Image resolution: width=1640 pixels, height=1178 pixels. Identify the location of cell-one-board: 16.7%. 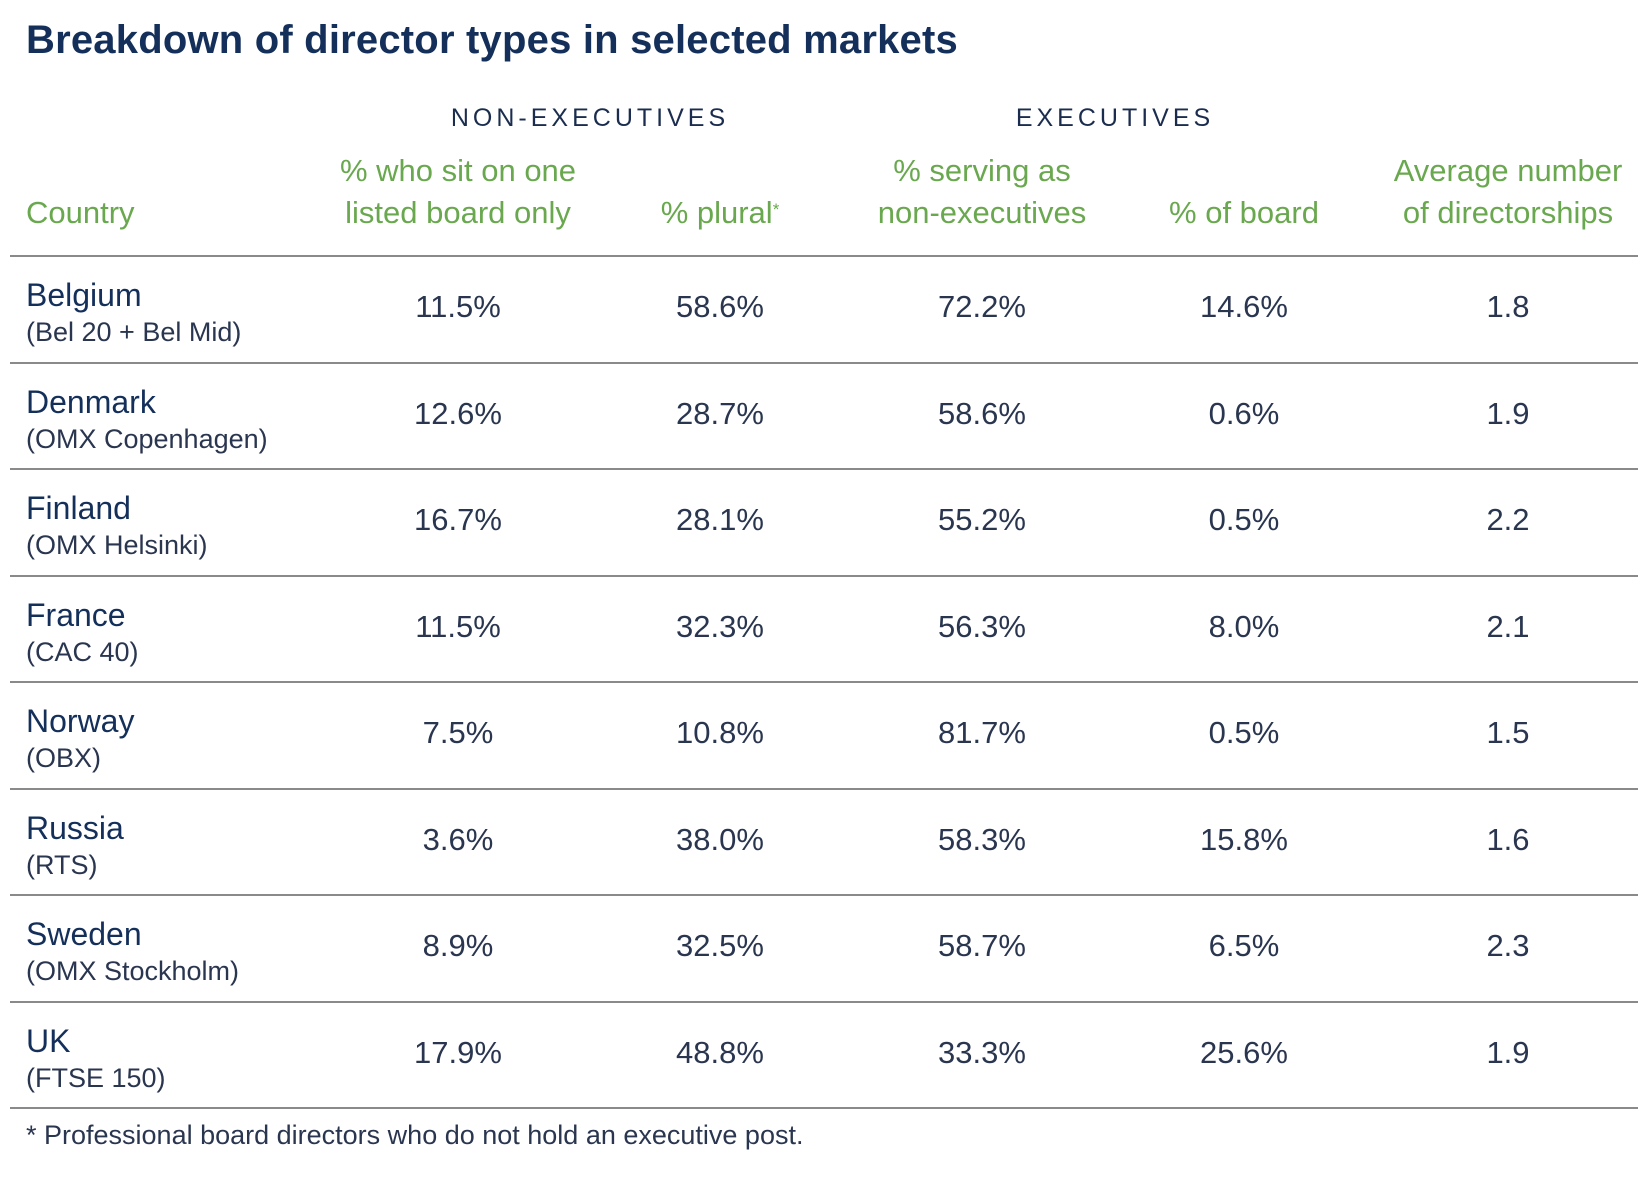
(458, 519).